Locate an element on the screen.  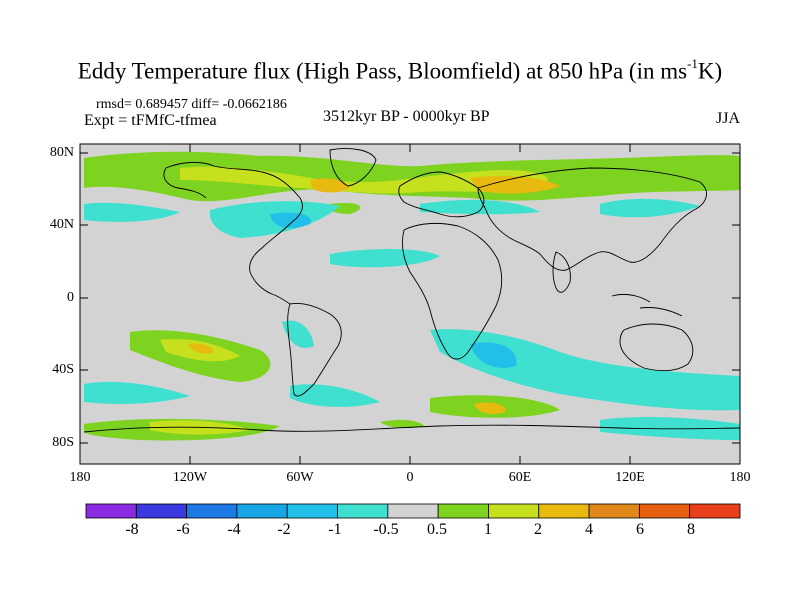
lon-label: 120E is located at coordinates (630, 477).